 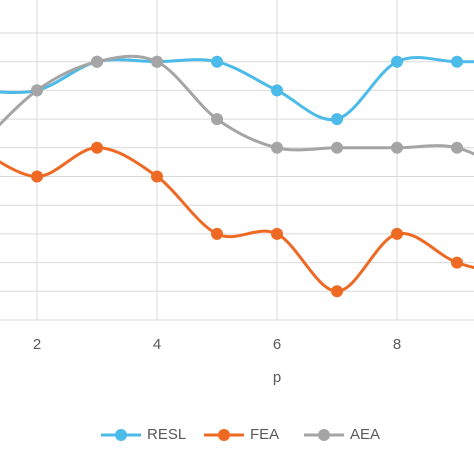 I want to click on x-tick-label: 4, so click(x=157, y=344).